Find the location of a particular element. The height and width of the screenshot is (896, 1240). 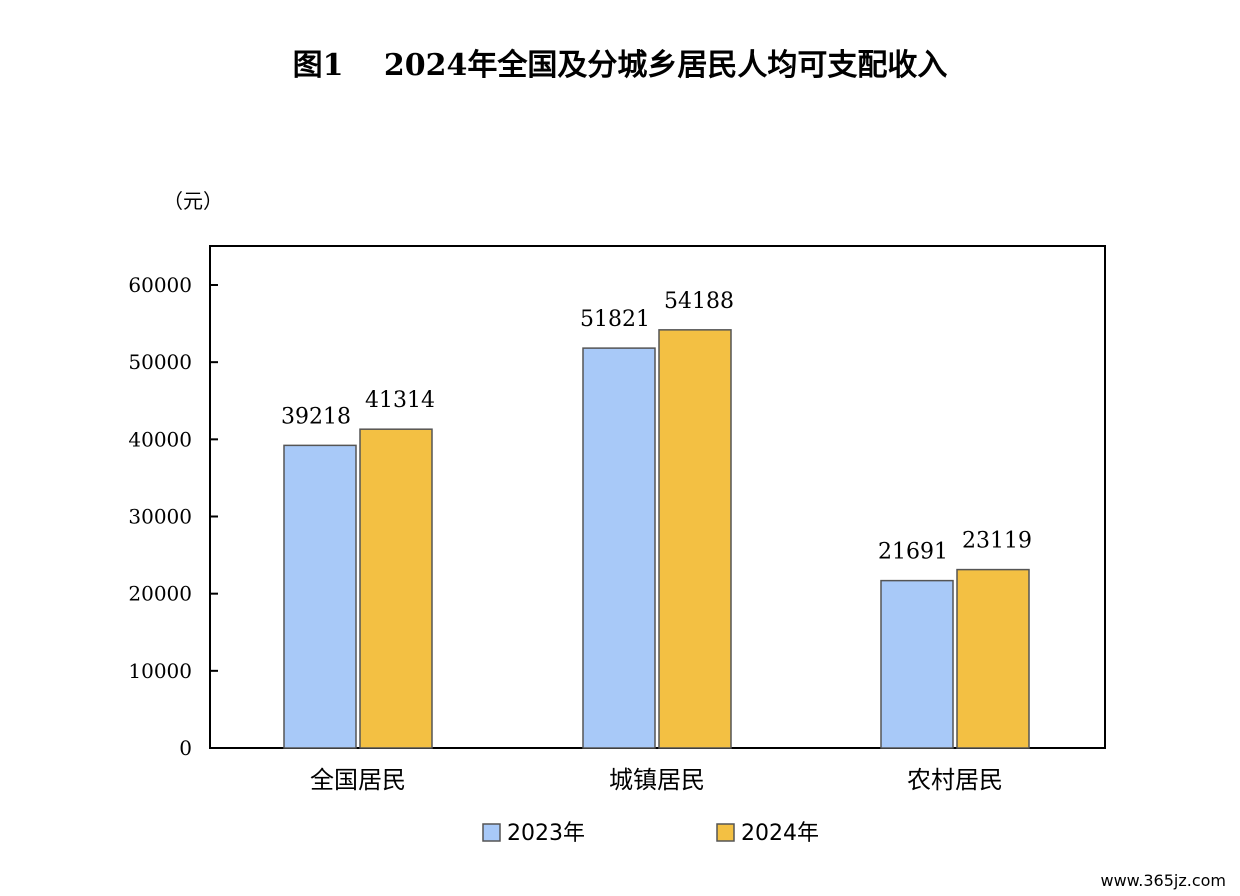

y-tick-label: 20000 is located at coordinates (160, 594).